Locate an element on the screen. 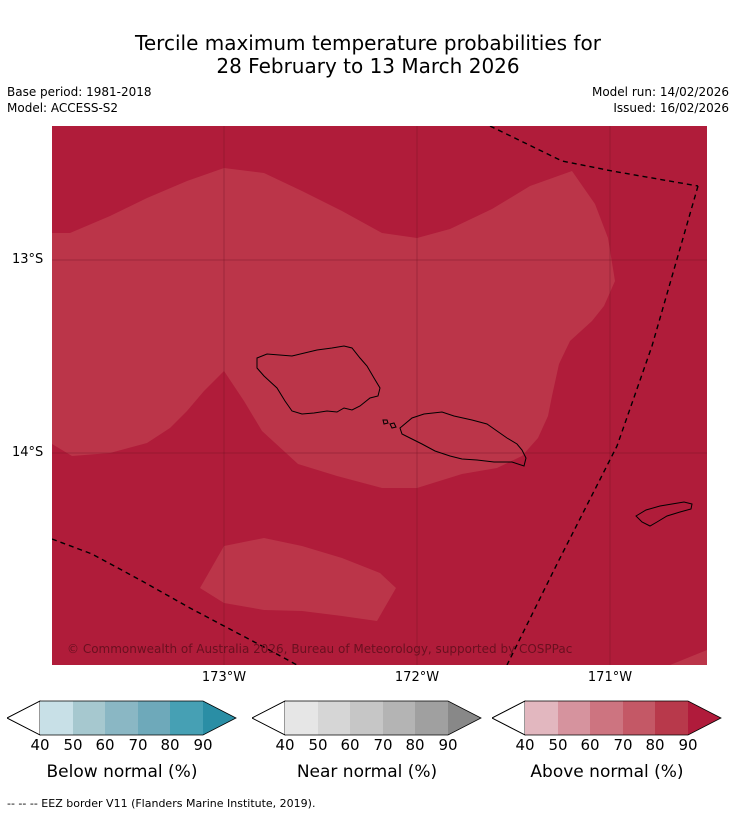 The image size is (736, 816). colorbar-above-label: Above normal (%) is located at coordinates (607, 772).